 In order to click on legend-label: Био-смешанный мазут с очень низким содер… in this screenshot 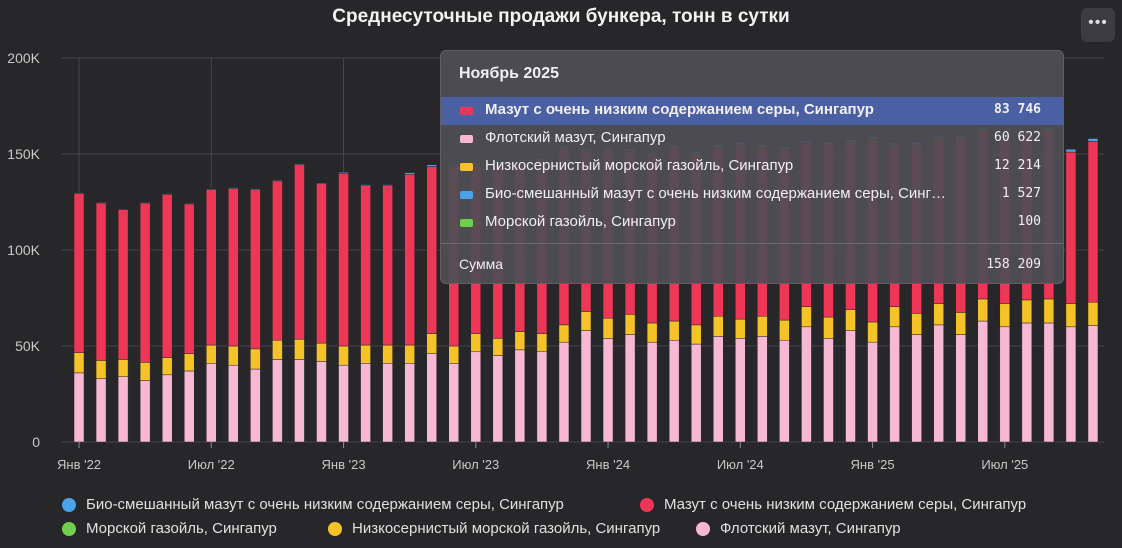, I will do `click(325, 504)`.